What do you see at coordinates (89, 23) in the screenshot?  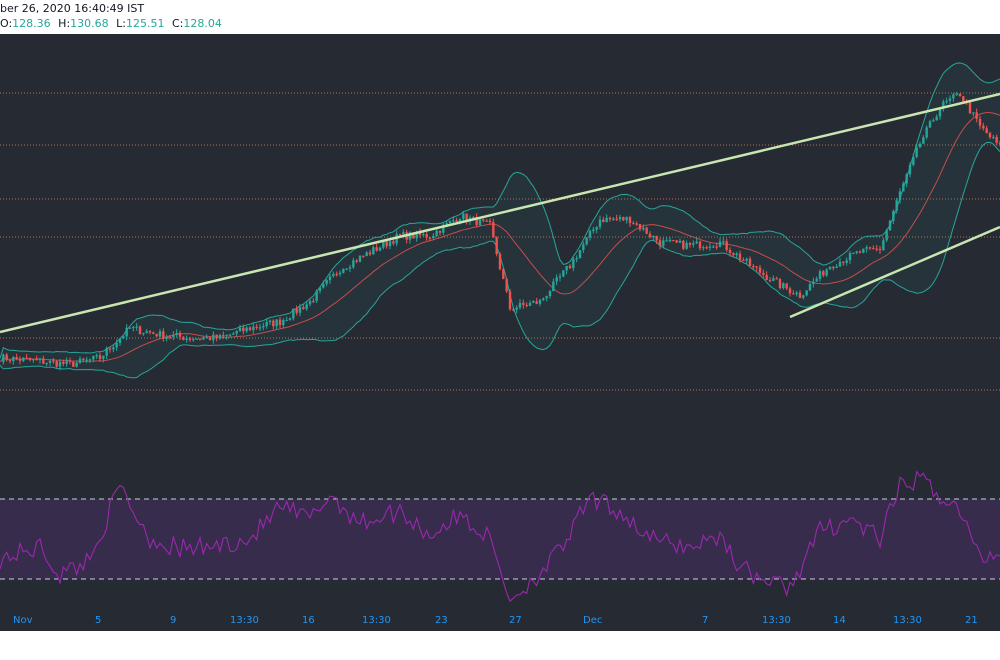 I see `high-value: 130.68` at bounding box center [89, 23].